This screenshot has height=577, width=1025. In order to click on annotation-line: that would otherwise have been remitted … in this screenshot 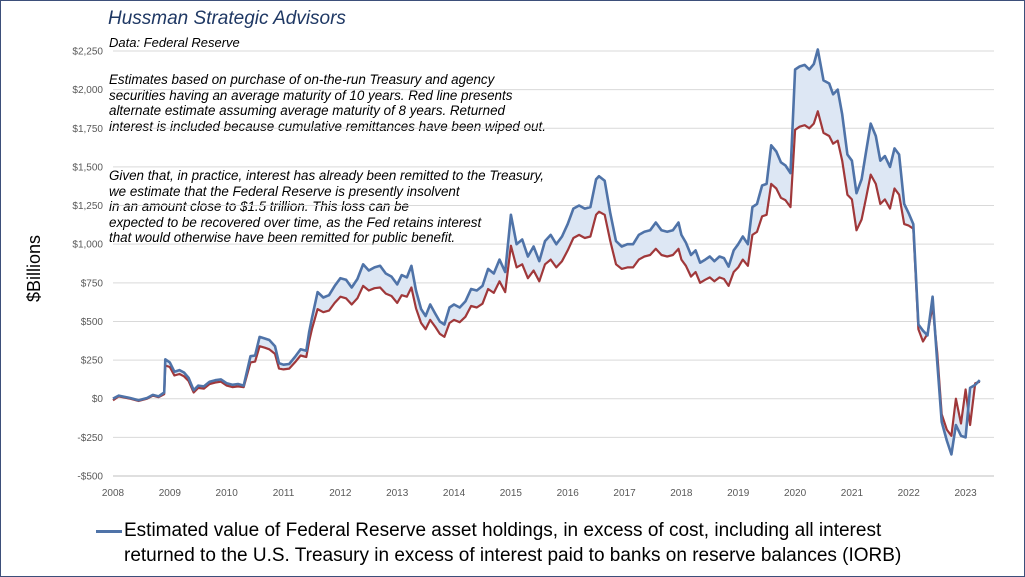, I will do `click(282, 238)`.